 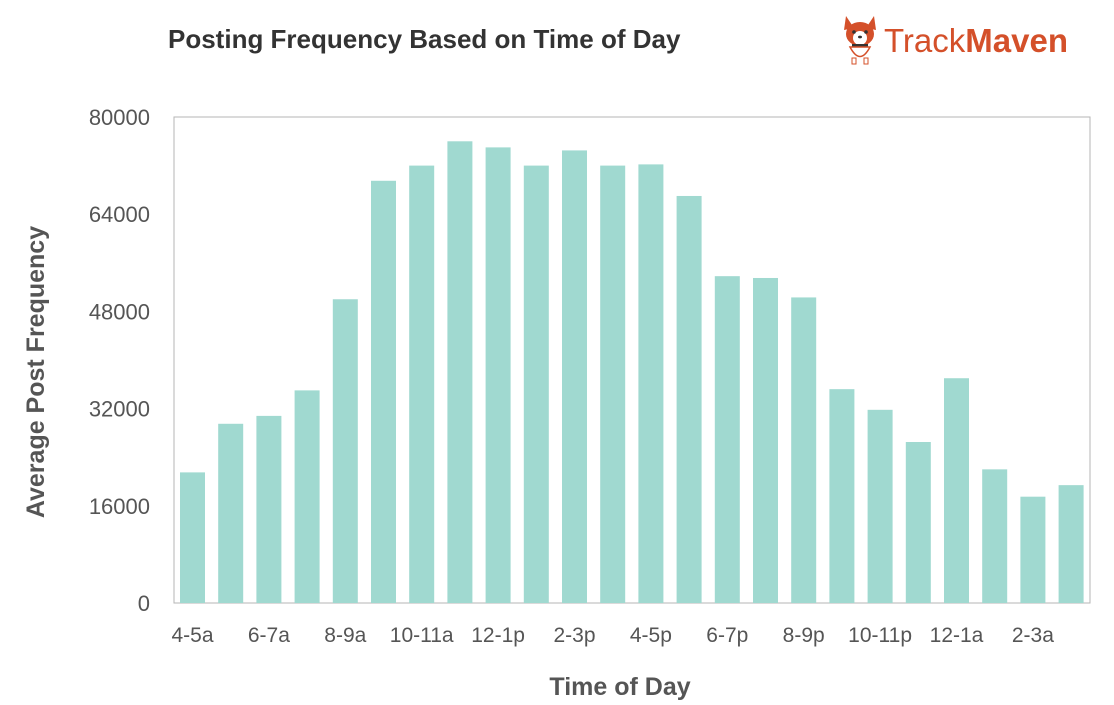 What do you see at coordinates (119, 409) in the screenshot?
I see `y-tick-label: 32000` at bounding box center [119, 409].